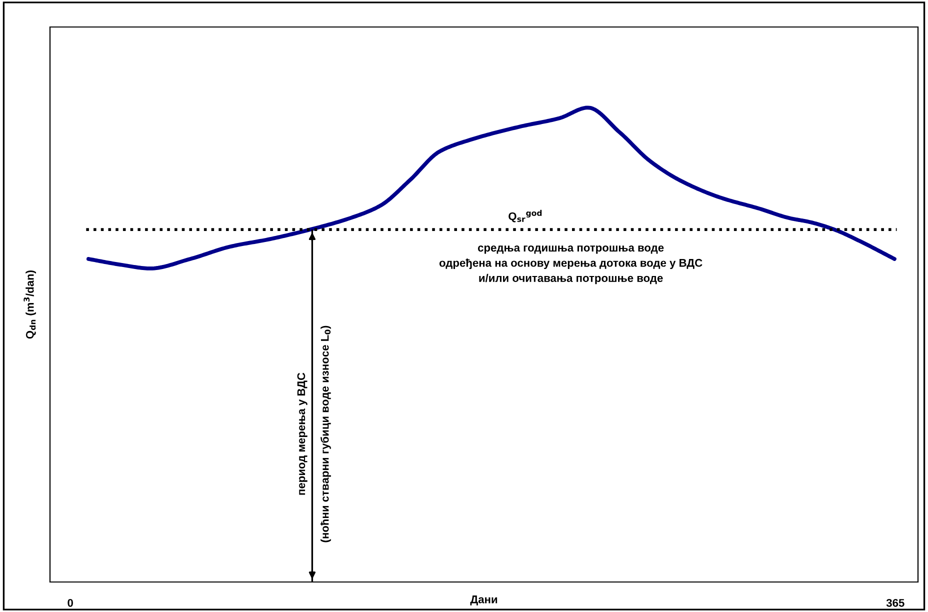 The height and width of the screenshot is (612, 928). Describe the element at coordinates (314, 434) in the screenshot. I see `ref-line-label: период мерења у ВДС (ноћни стварни губици воде износе L$_{0}$)` at that location.